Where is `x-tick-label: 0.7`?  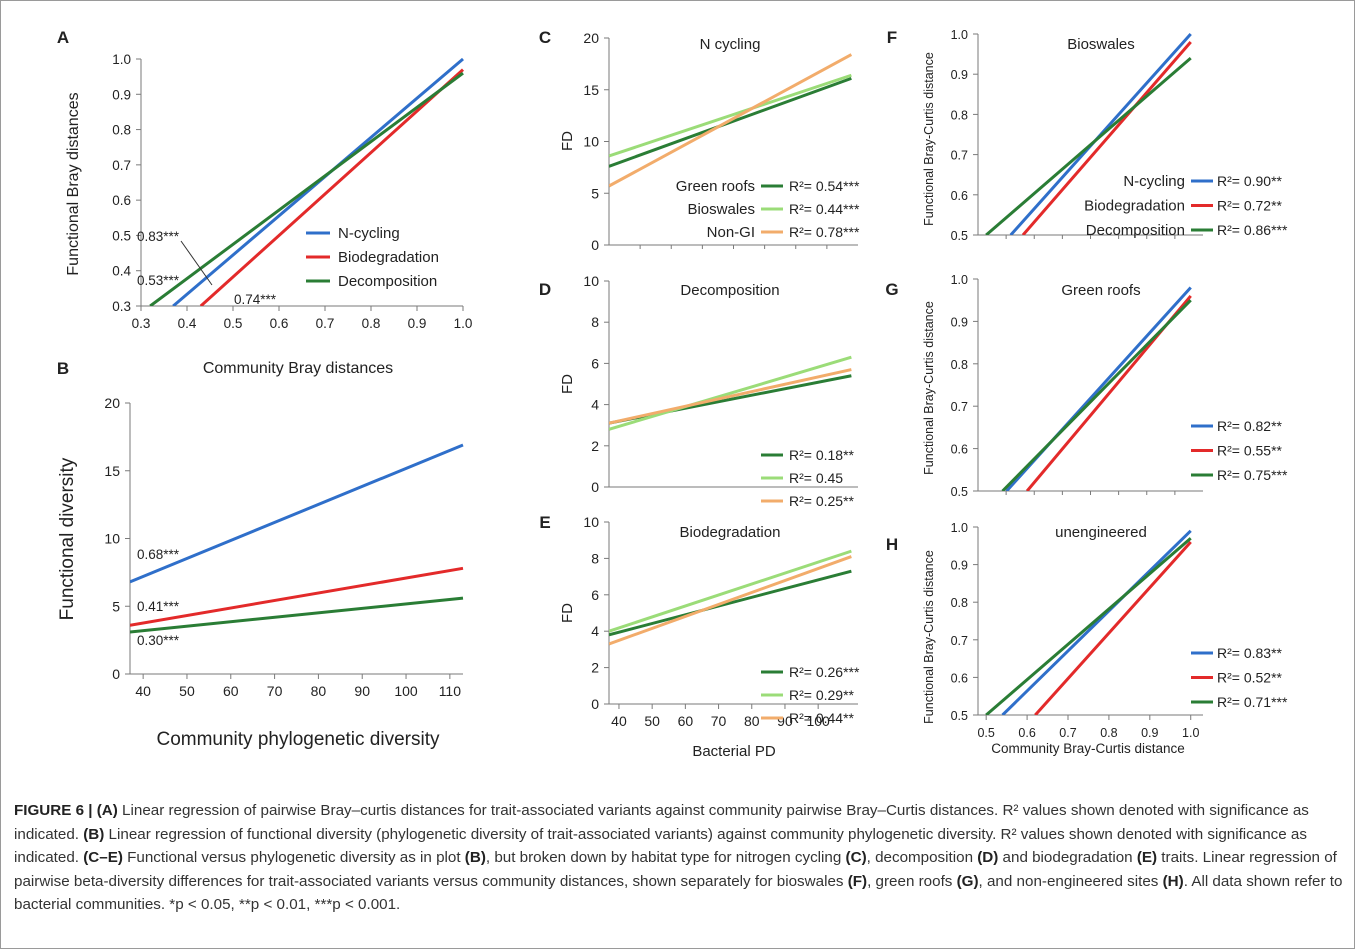 x-tick-label: 0.7 is located at coordinates (325, 323).